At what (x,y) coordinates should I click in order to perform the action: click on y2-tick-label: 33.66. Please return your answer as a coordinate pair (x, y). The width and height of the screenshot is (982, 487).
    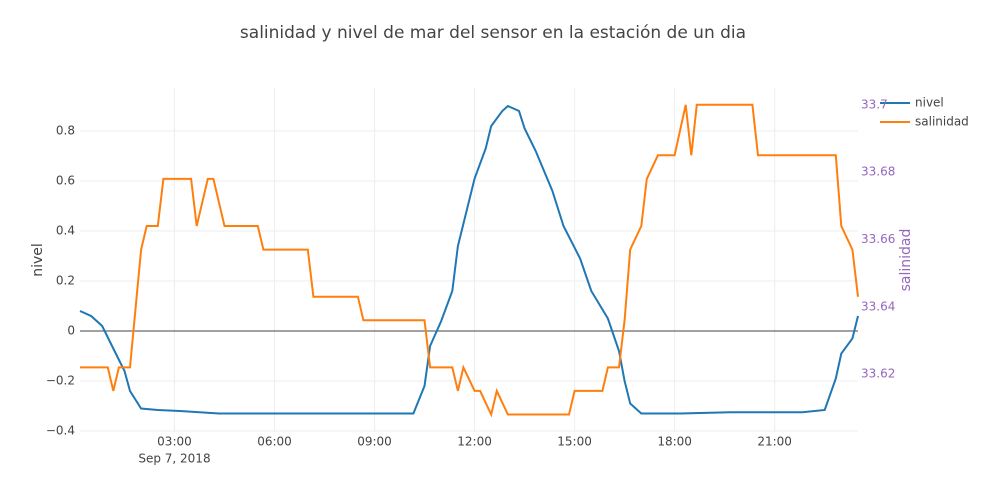
    Looking at the image, I should click on (878, 239).